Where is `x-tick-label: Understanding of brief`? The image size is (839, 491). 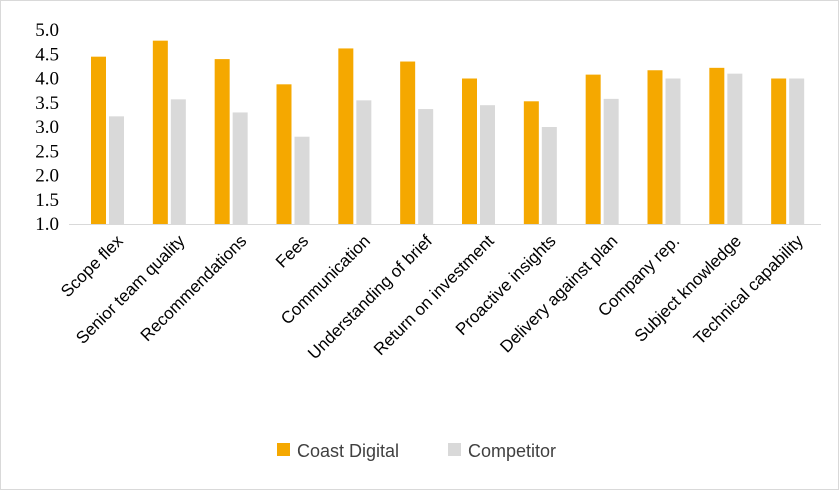
x-tick-label: Understanding of brief is located at coordinates (370, 297).